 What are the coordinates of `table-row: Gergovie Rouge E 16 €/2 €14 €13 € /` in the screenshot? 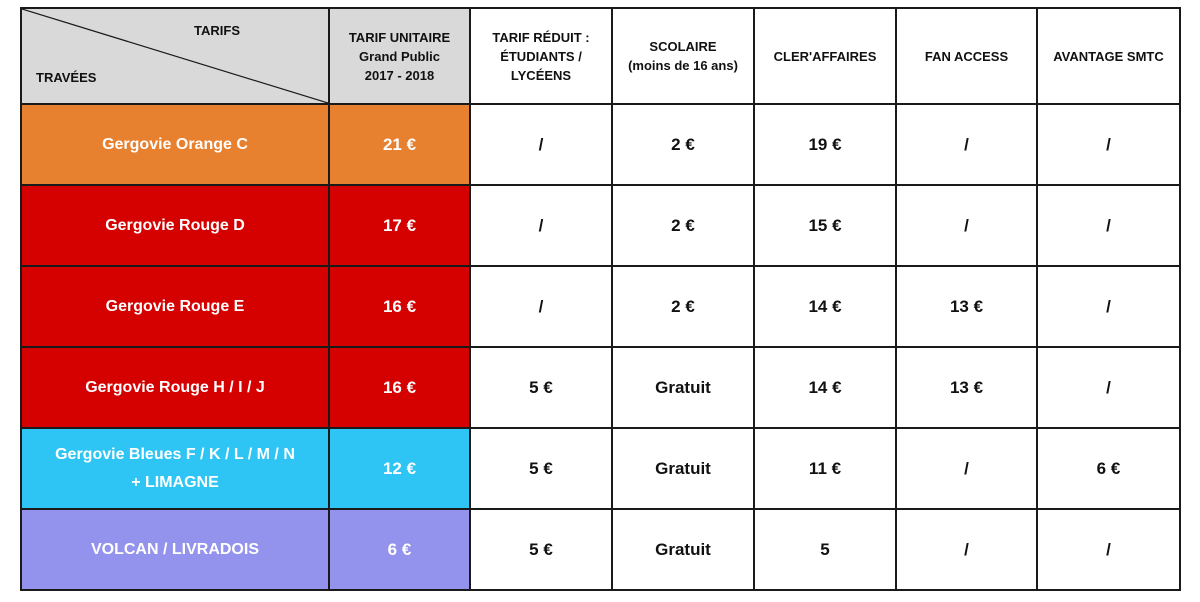 It's located at (600, 306).